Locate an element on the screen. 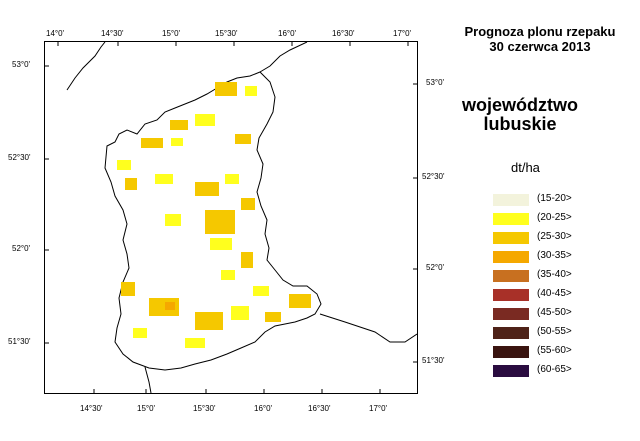  legend-unit: dt/ha is located at coordinates (525, 167).